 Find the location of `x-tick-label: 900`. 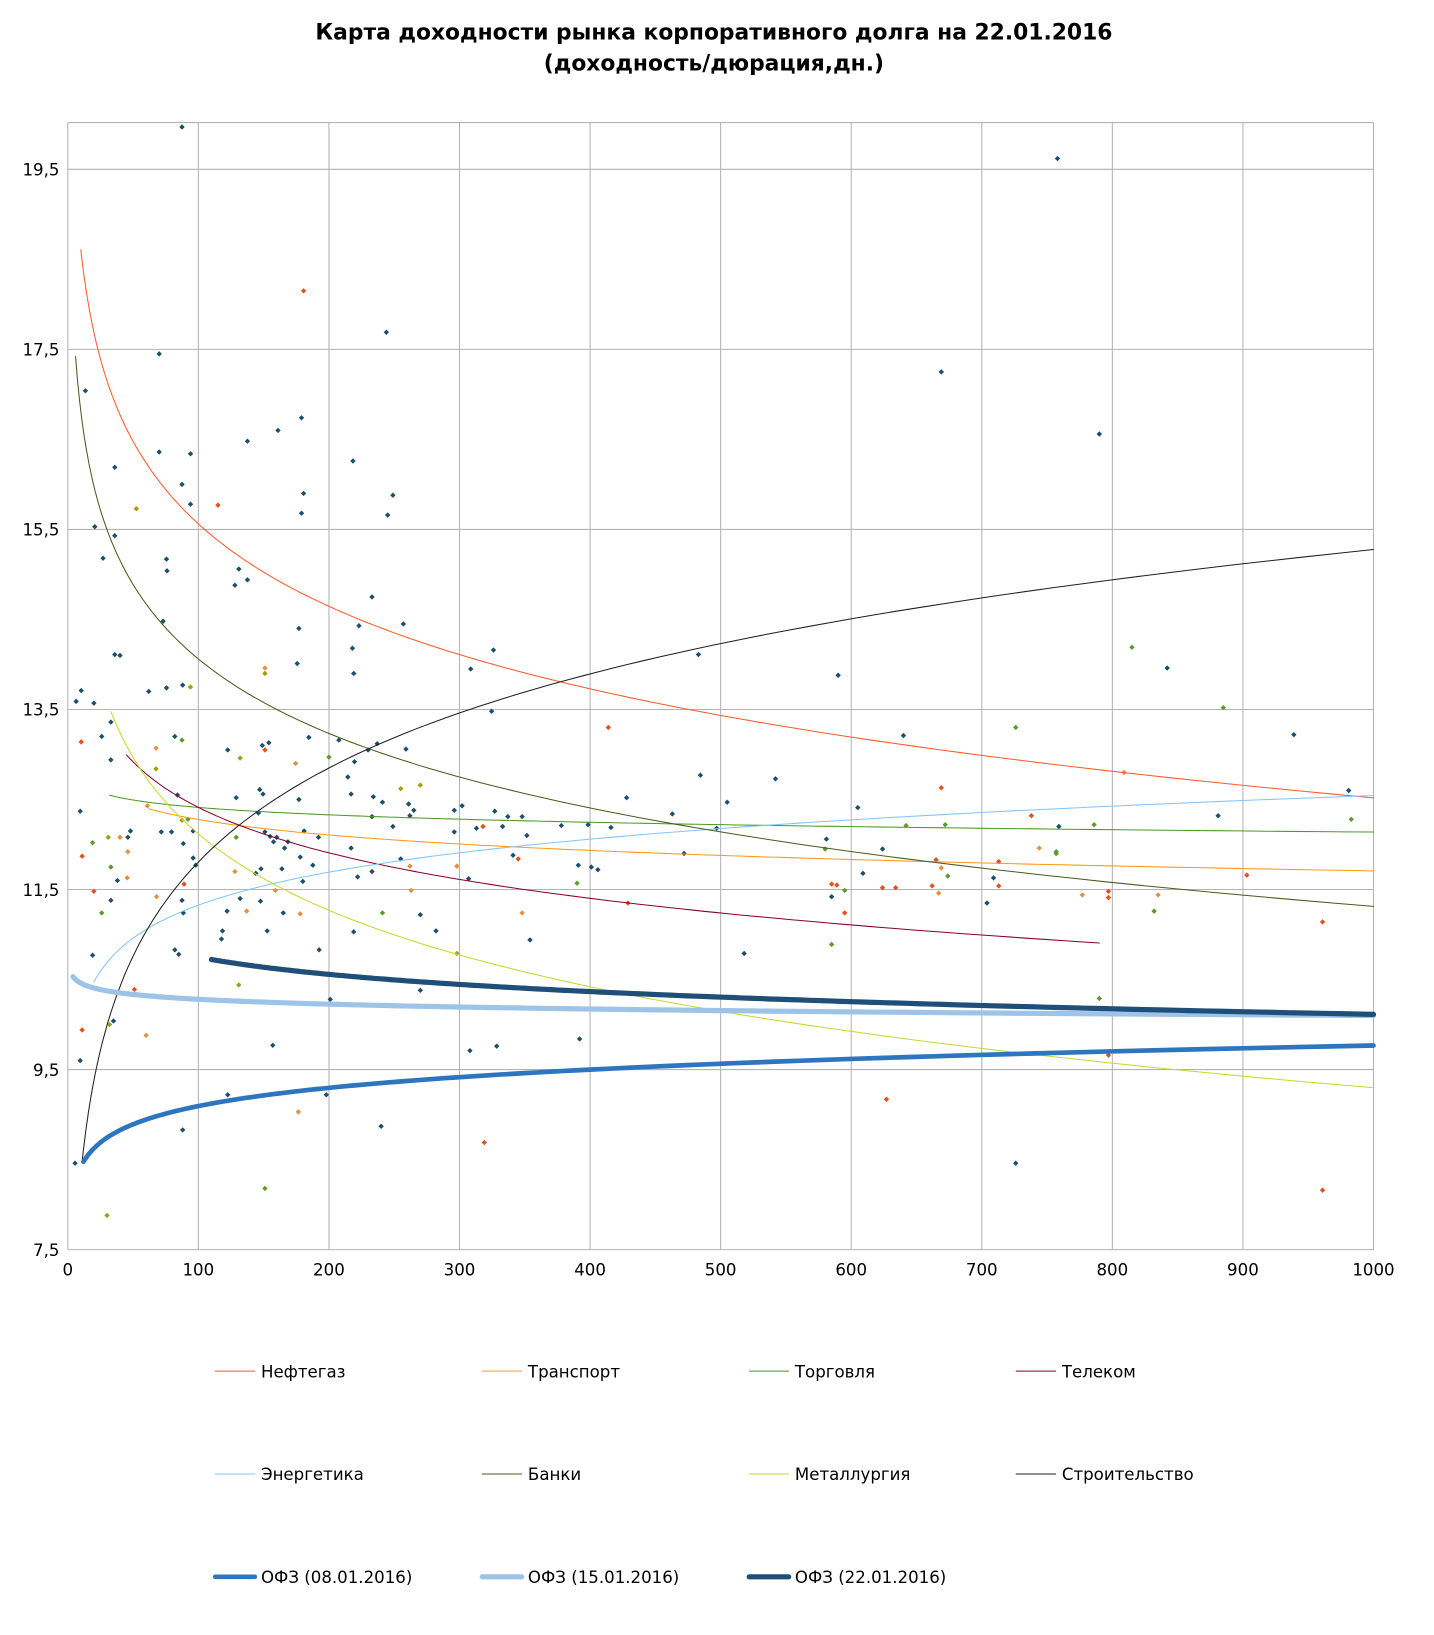

x-tick-label: 900 is located at coordinates (1243, 1270).